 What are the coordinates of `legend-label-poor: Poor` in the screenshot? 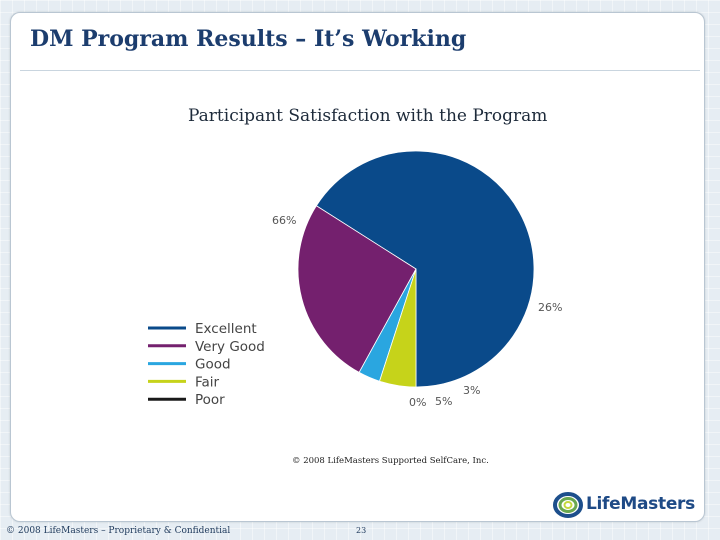 It's located at (210, 400).